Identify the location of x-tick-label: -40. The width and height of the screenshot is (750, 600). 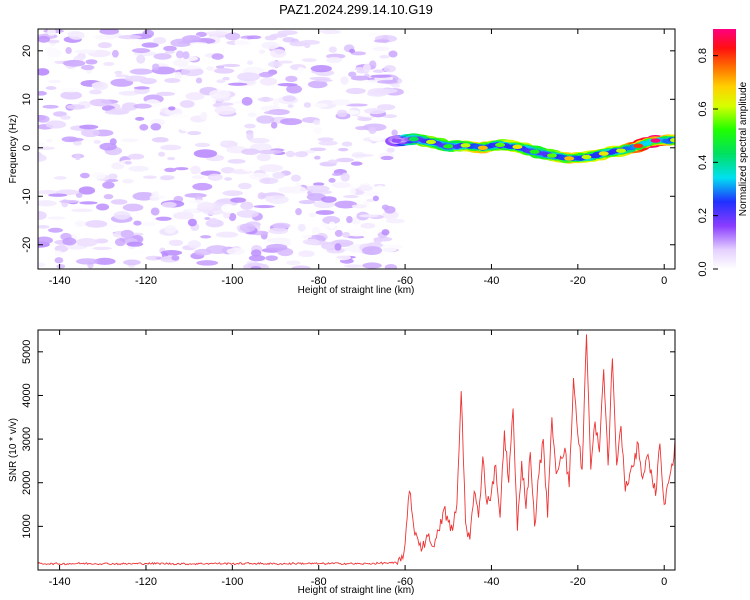
(492, 281).